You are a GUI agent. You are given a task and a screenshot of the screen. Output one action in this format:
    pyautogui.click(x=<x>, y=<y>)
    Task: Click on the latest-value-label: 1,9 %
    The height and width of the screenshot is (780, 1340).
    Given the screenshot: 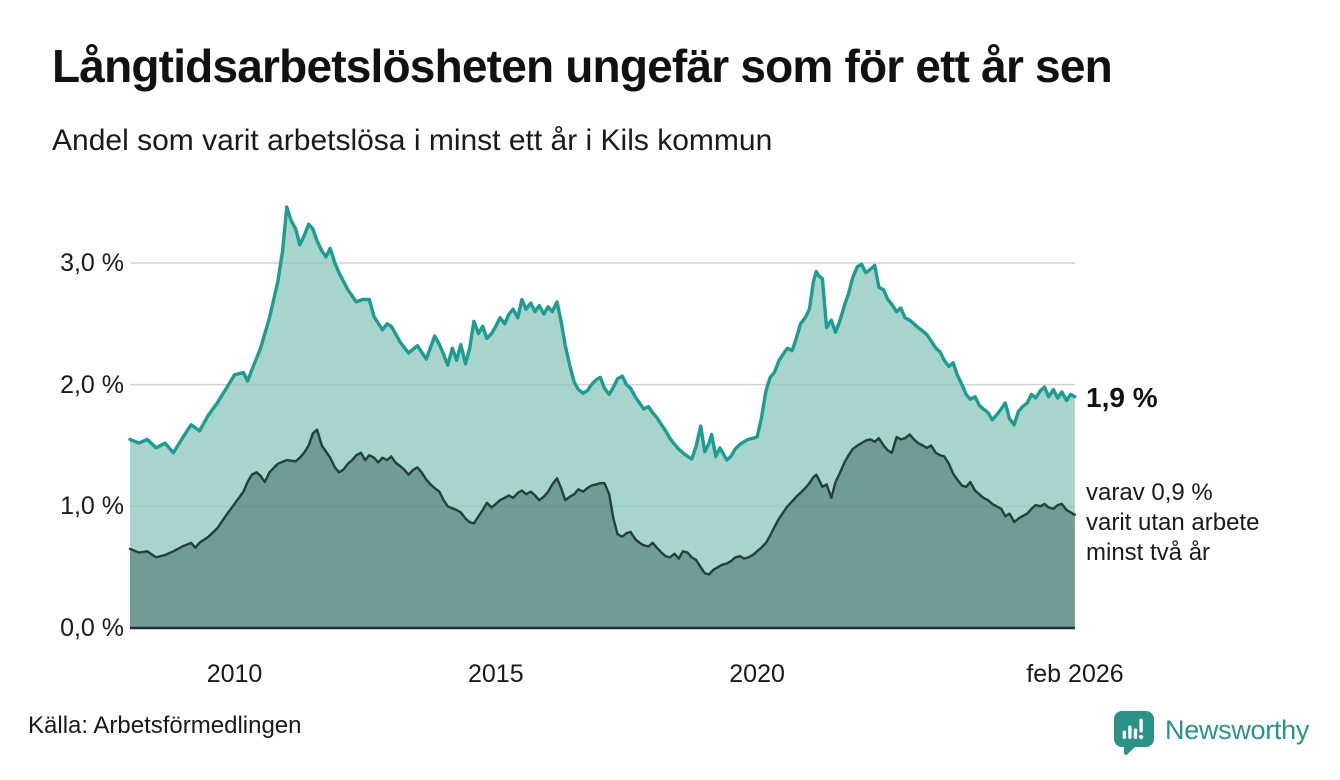 What is the action you would take?
    pyautogui.click(x=1122, y=397)
    